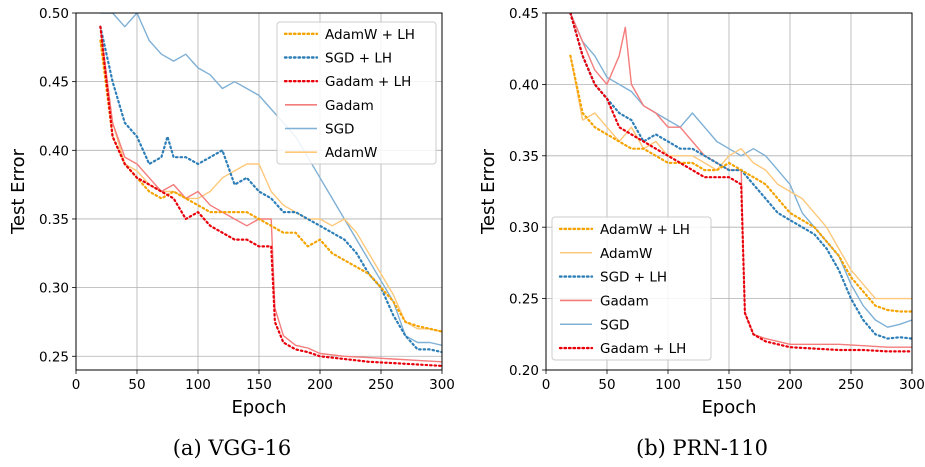 The image size is (925, 467). What do you see at coordinates (702, 448) in the screenshot?
I see `figure-caption: (b) PRN-110` at bounding box center [702, 448].